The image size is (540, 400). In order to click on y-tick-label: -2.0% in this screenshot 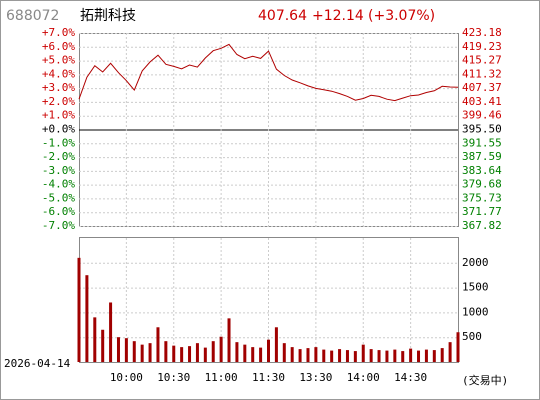, I will do `click(58, 156)`.